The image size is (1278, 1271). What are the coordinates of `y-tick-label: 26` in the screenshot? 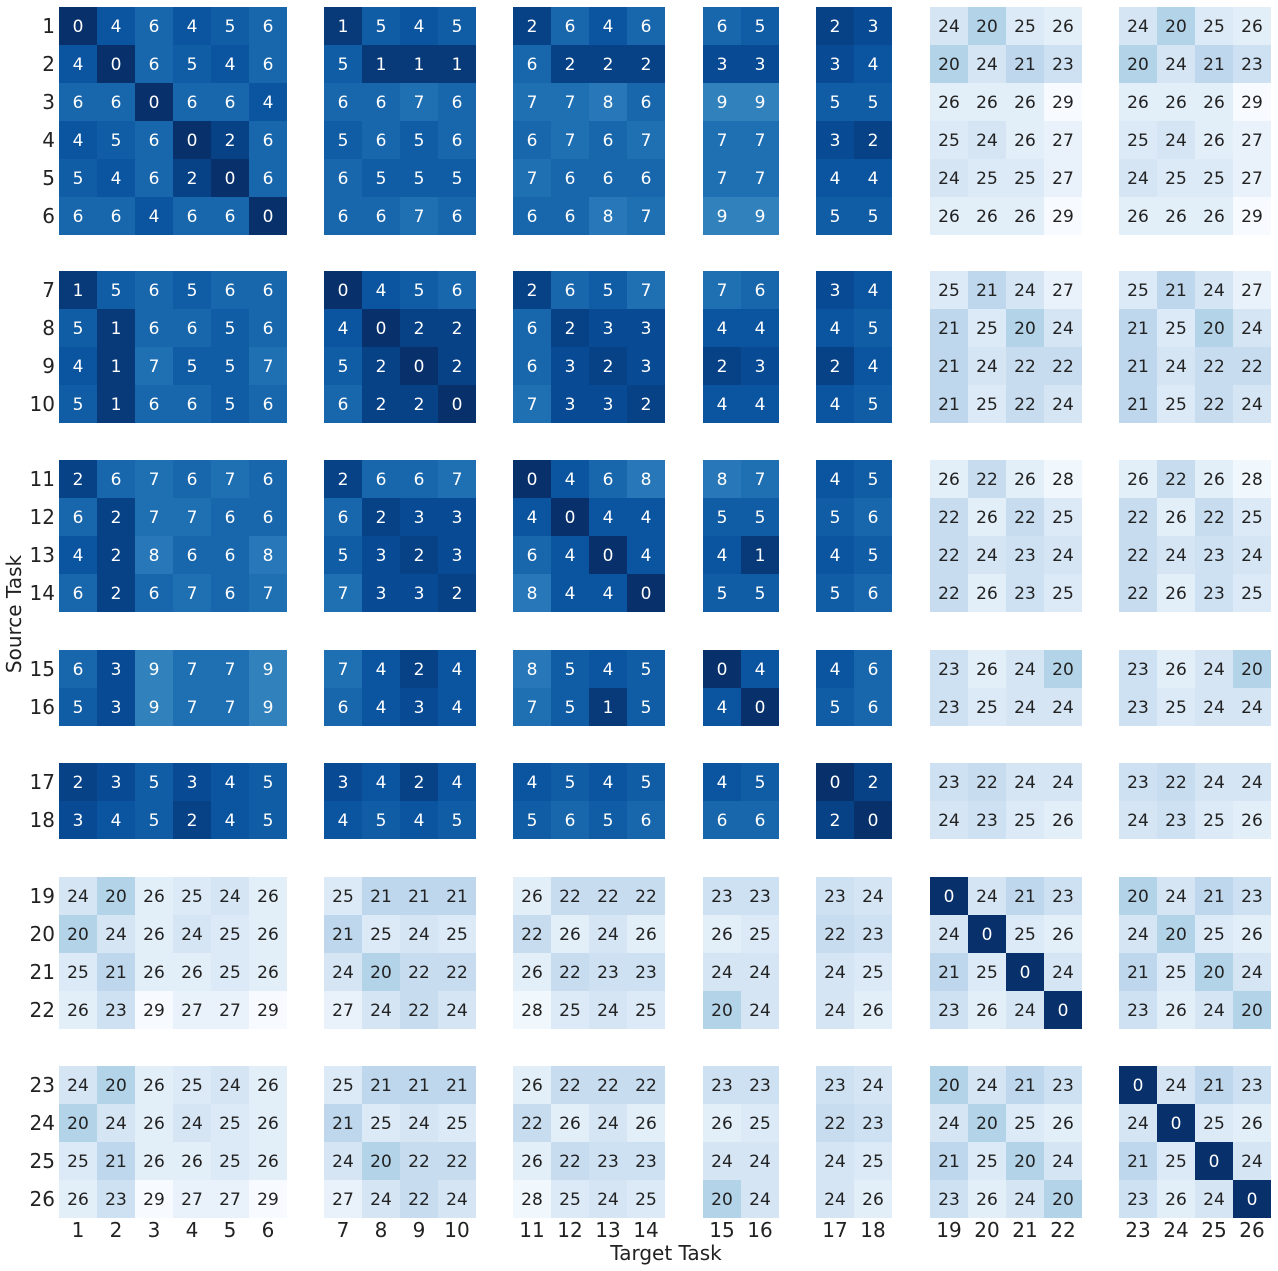 It's located at (42, 1199).